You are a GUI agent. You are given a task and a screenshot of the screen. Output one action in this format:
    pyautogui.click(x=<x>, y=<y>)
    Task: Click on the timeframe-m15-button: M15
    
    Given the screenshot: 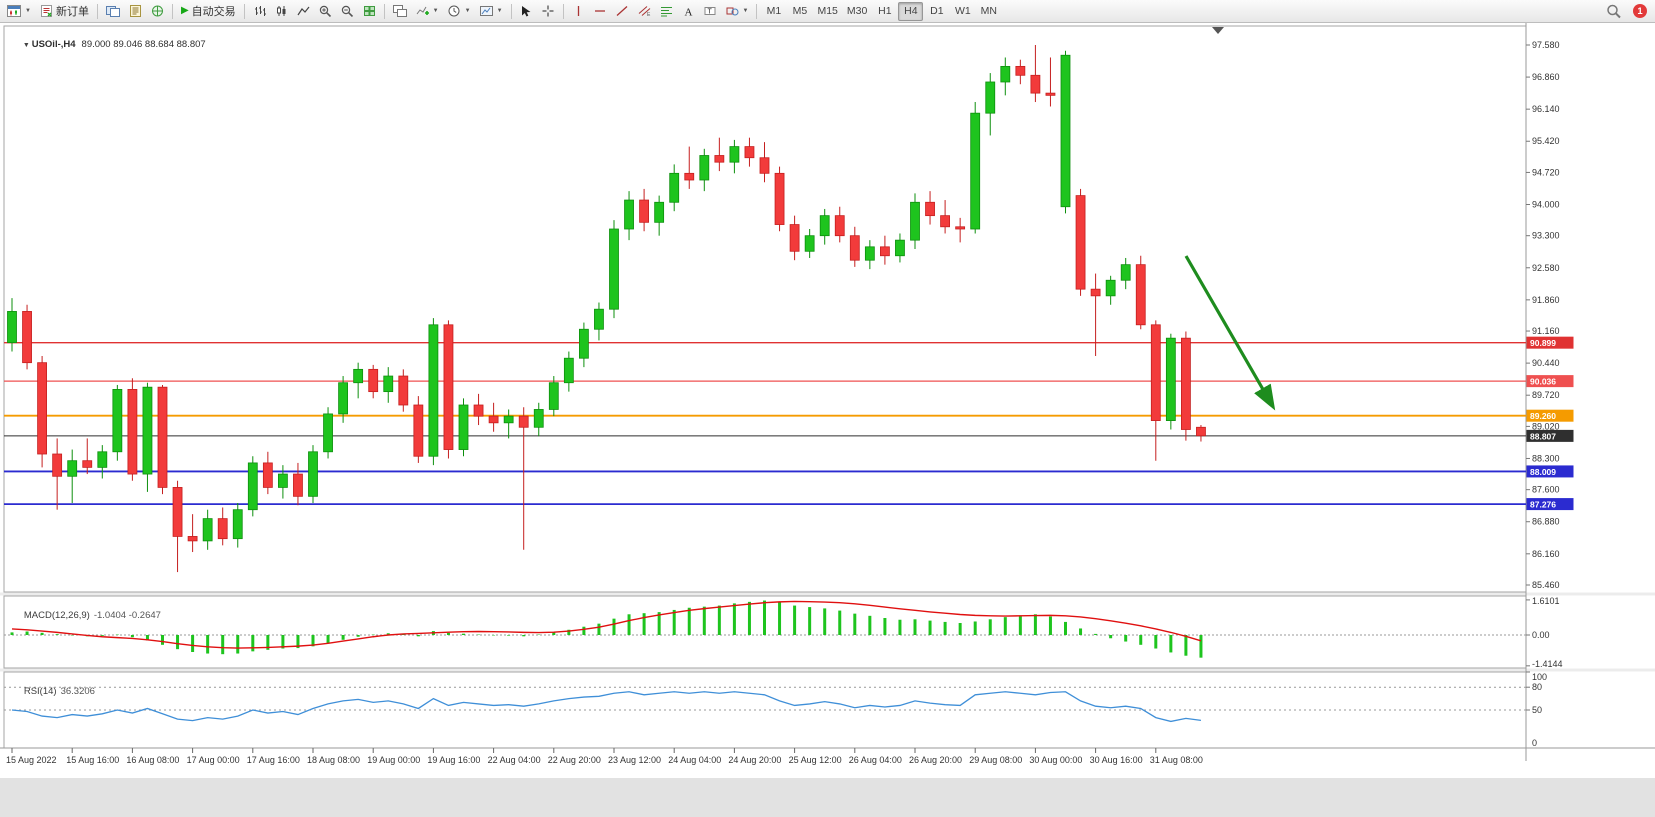 What is the action you would take?
    pyautogui.click(x=827, y=11)
    